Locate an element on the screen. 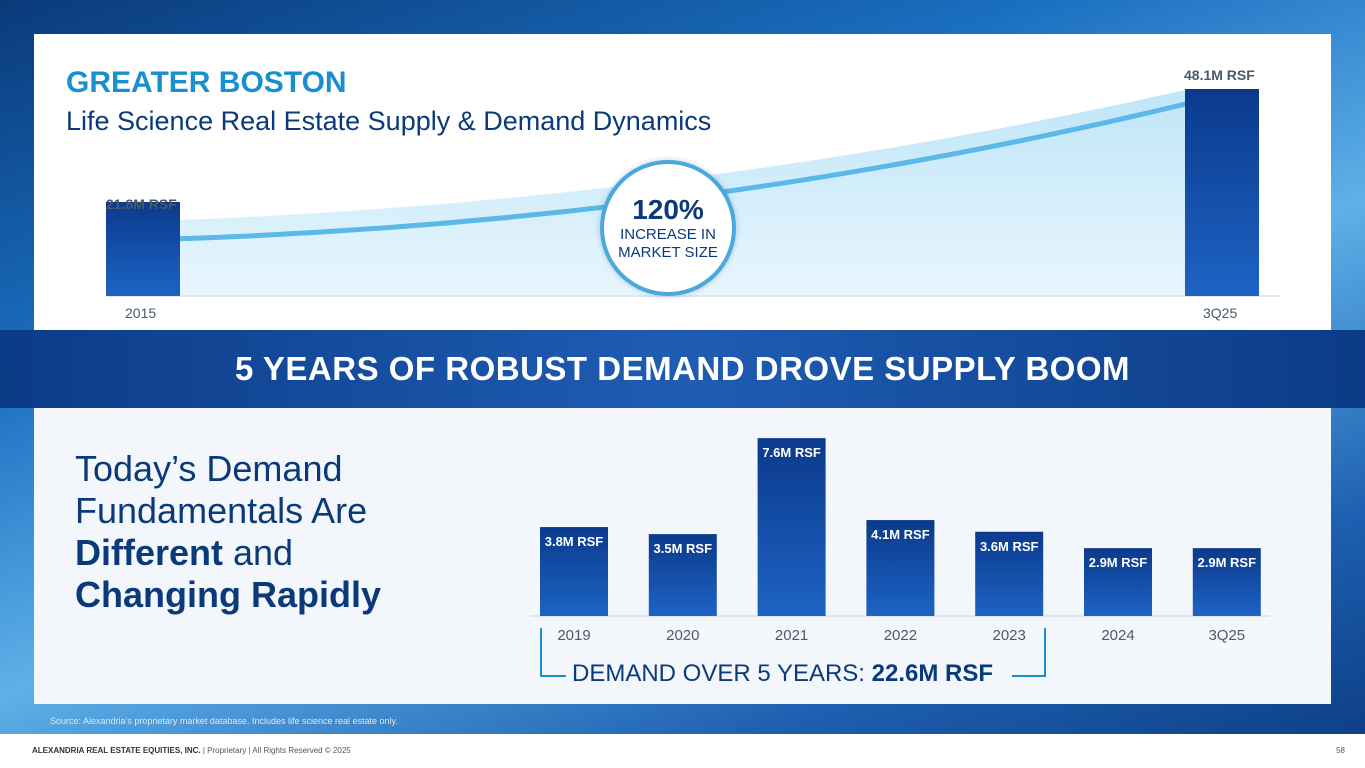 This screenshot has height=768, width=1365. value-label-2024: 2.9M RSF is located at coordinates (1118, 562).